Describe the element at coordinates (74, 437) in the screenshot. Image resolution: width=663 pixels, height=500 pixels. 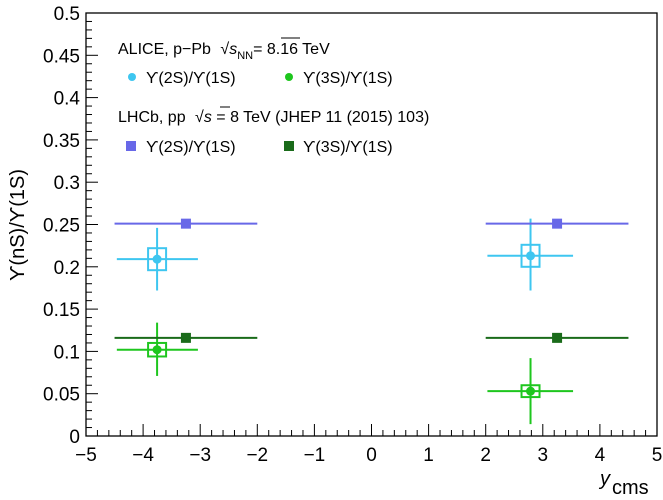
I see `y-tick-label: 0` at that location.